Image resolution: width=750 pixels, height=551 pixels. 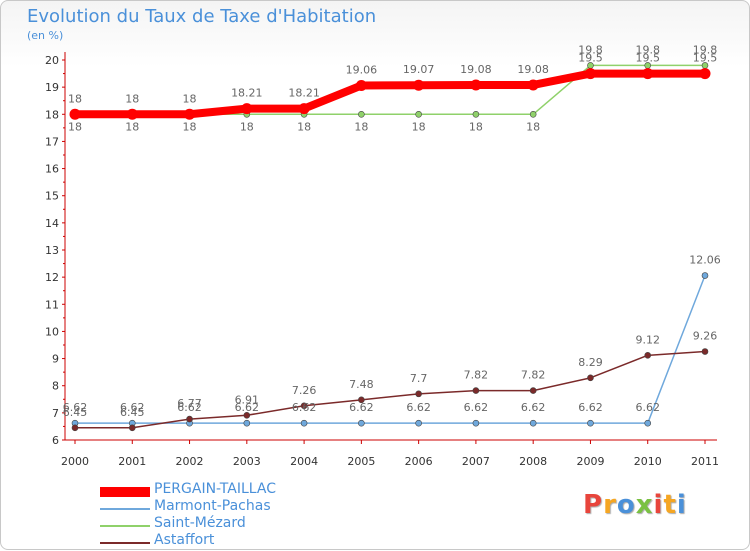 I want to click on data-label-3: 6.91, so click(x=247, y=399).